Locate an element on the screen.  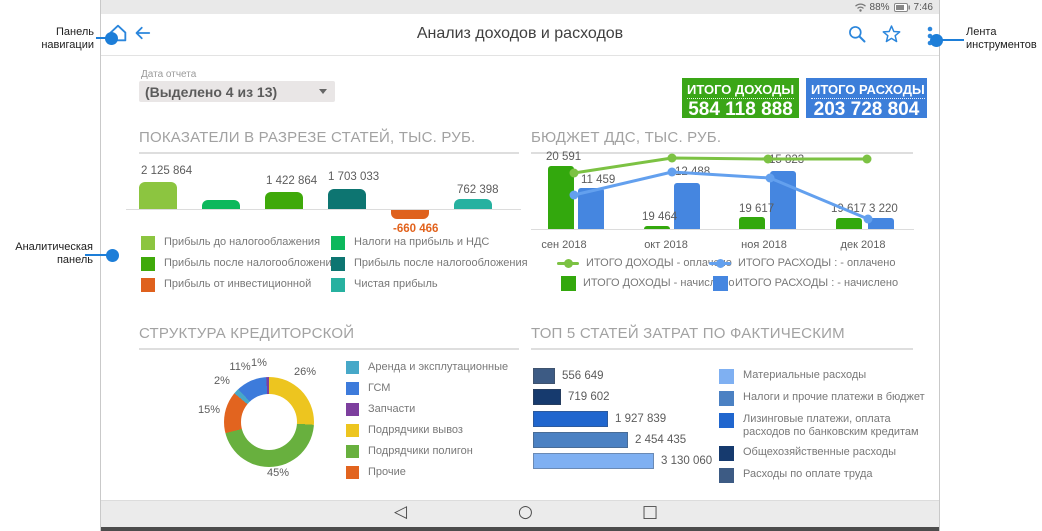
search-icon is located at coordinates (857, 36).